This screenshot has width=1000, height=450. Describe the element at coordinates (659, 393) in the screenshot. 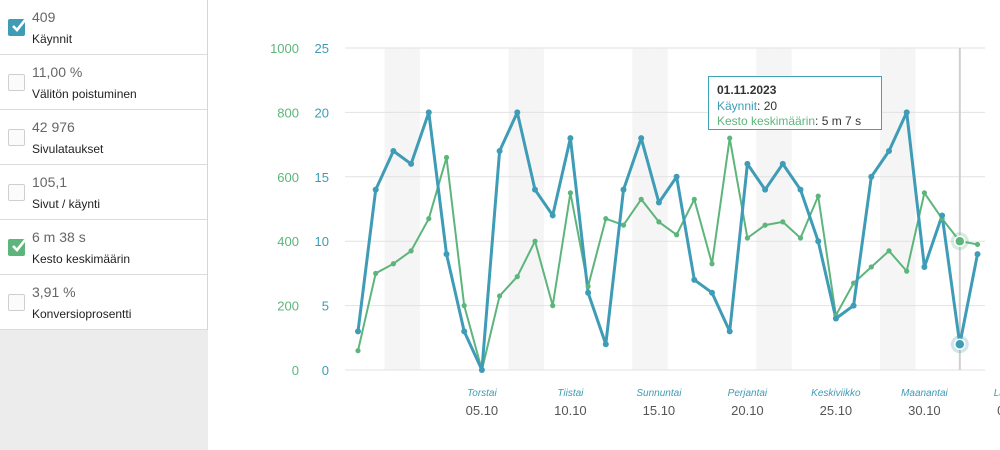

I see `x-tick-day: Sunnuntai` at that location.